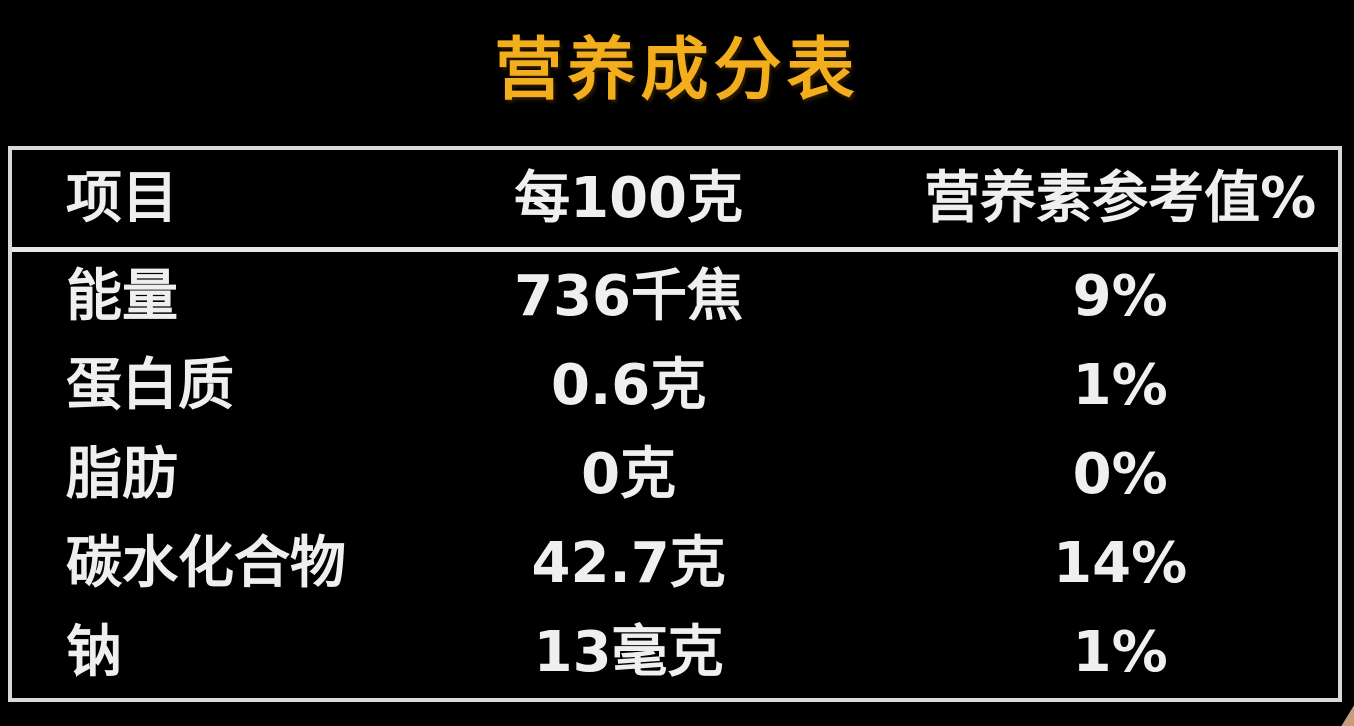 This screenshot has height=726, width=1354. Describe the element at coordinates (122, 198) in the screenshot. I see `column-header-item: 项目` at that location.